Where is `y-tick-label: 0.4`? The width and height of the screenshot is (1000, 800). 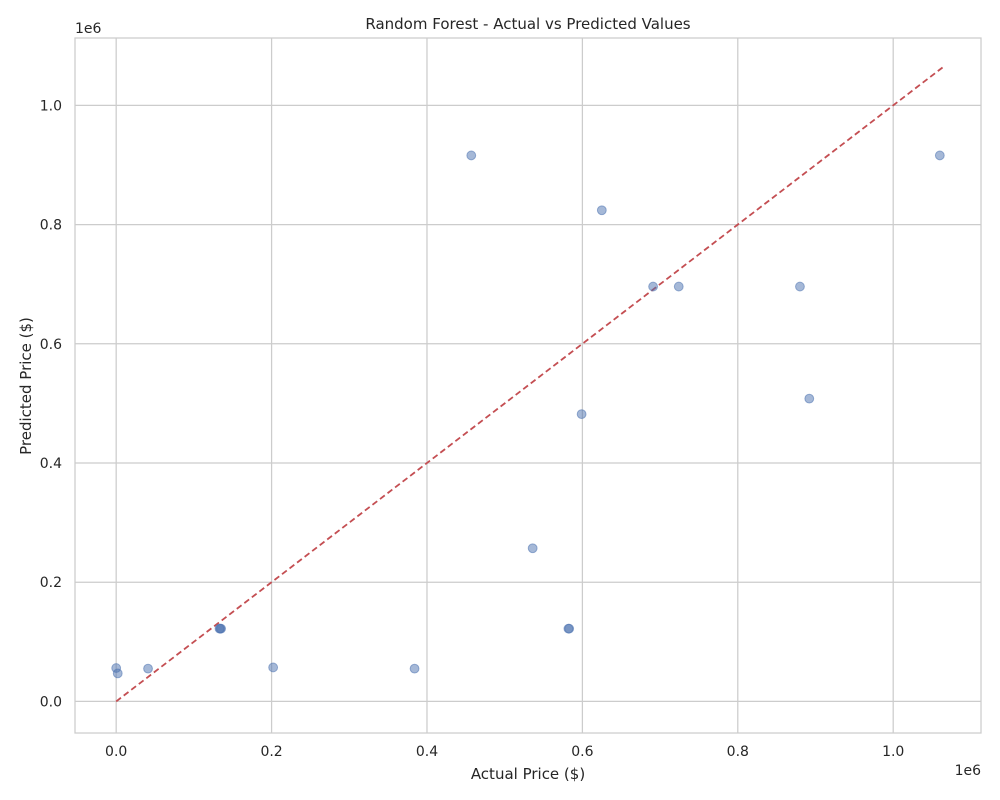 y-tick-label: 0.4 is located at coordinates (51, 464).